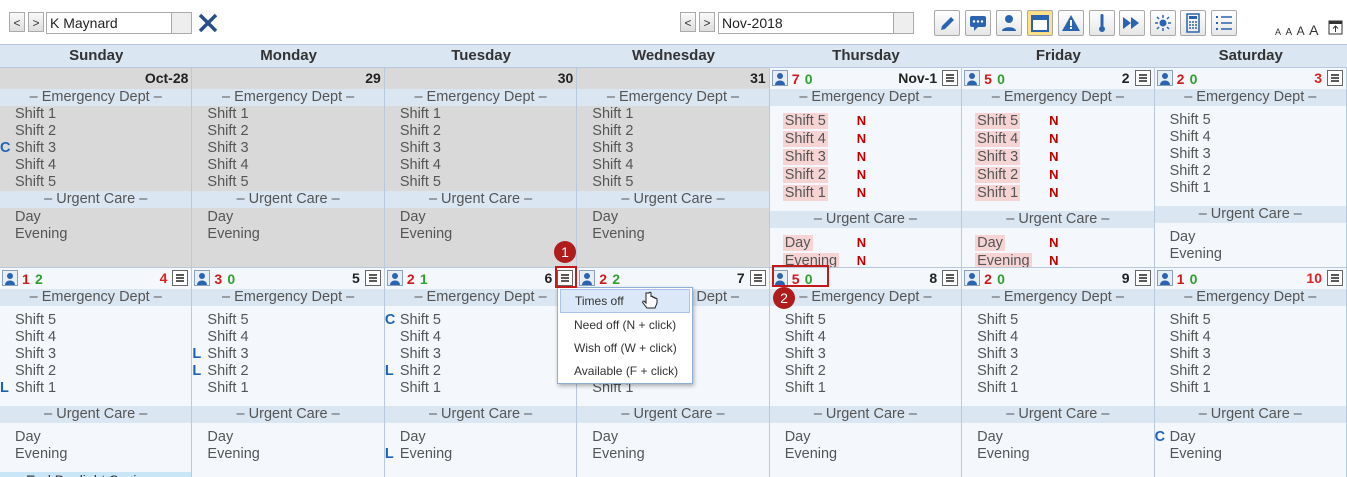 Image resolution: width=1347 pixels, height=477 pixels. Describe the element at coordinates (1335, 27) in the screenshot. I see `popout-icon` at that location.